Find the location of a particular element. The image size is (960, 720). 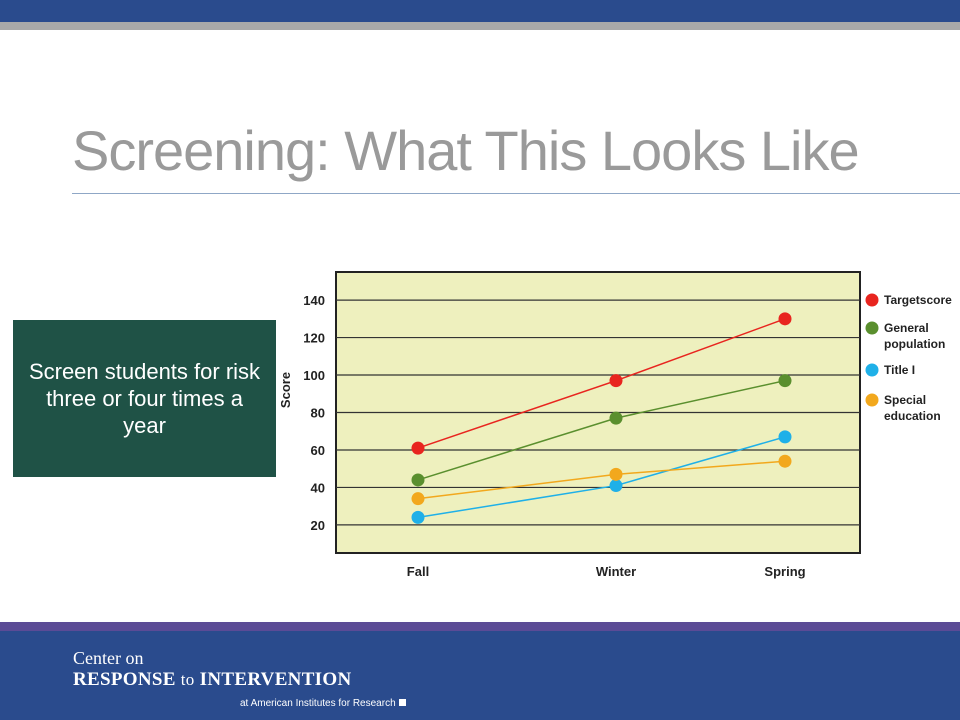

y-axis-label: Score is located at coordinates (285, 390).